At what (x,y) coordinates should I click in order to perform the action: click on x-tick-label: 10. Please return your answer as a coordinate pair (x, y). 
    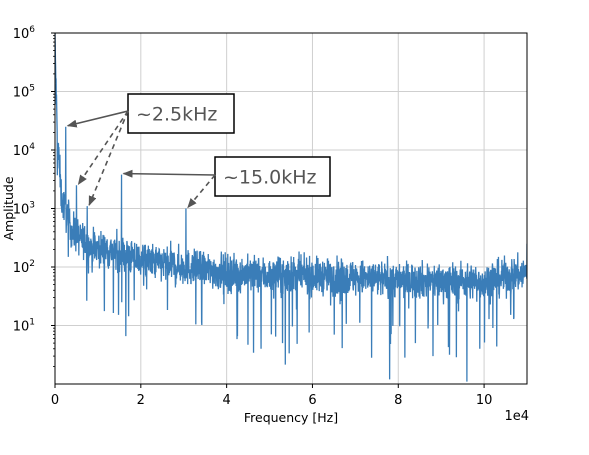
    Looking at the image, I should click on (484, 400).